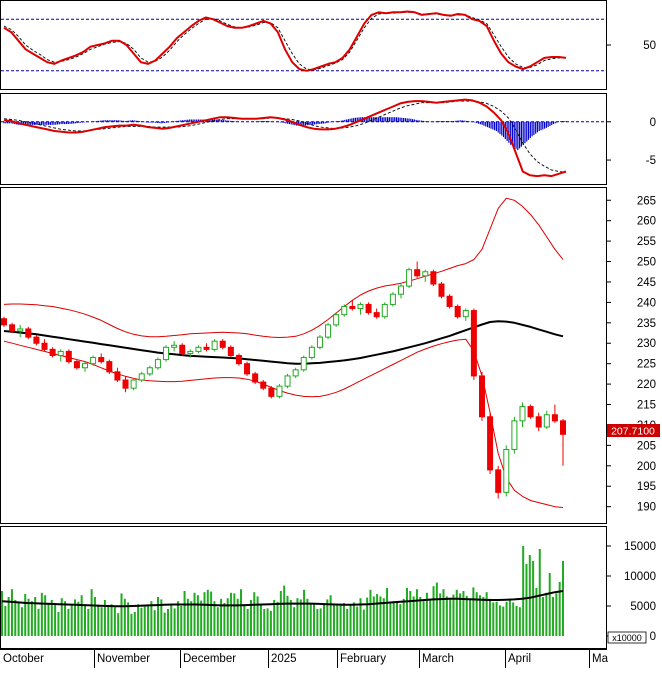 The height and width of the screenshot is (673, 662). Describe the element at coordinates (285, 41) in the screenshot. I see `stochastic-main-line` at that location.